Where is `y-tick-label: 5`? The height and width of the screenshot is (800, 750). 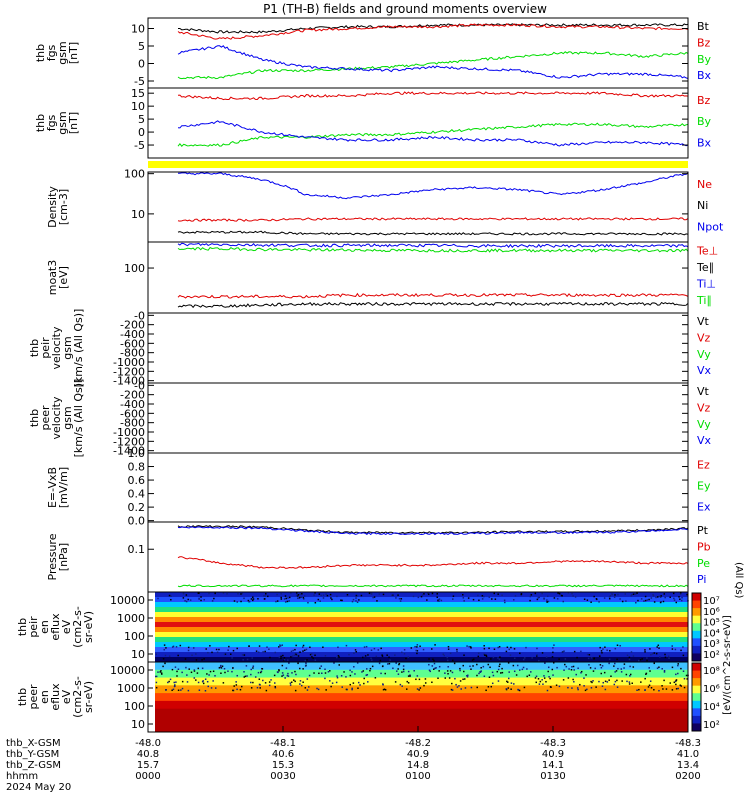 y-tick-label: 5 is located at coordinates (141, 46).